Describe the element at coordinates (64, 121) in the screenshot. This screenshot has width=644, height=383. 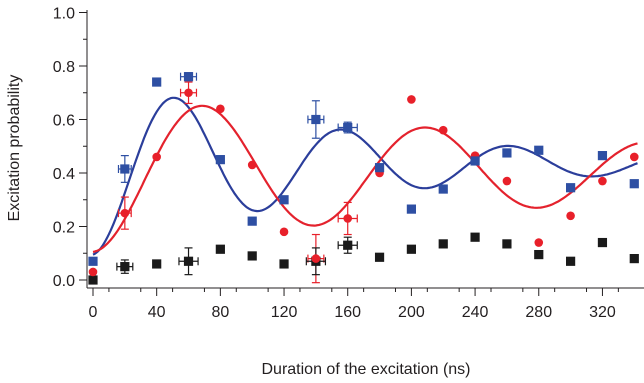
I see `y-tick-label: 0.6` at that location.